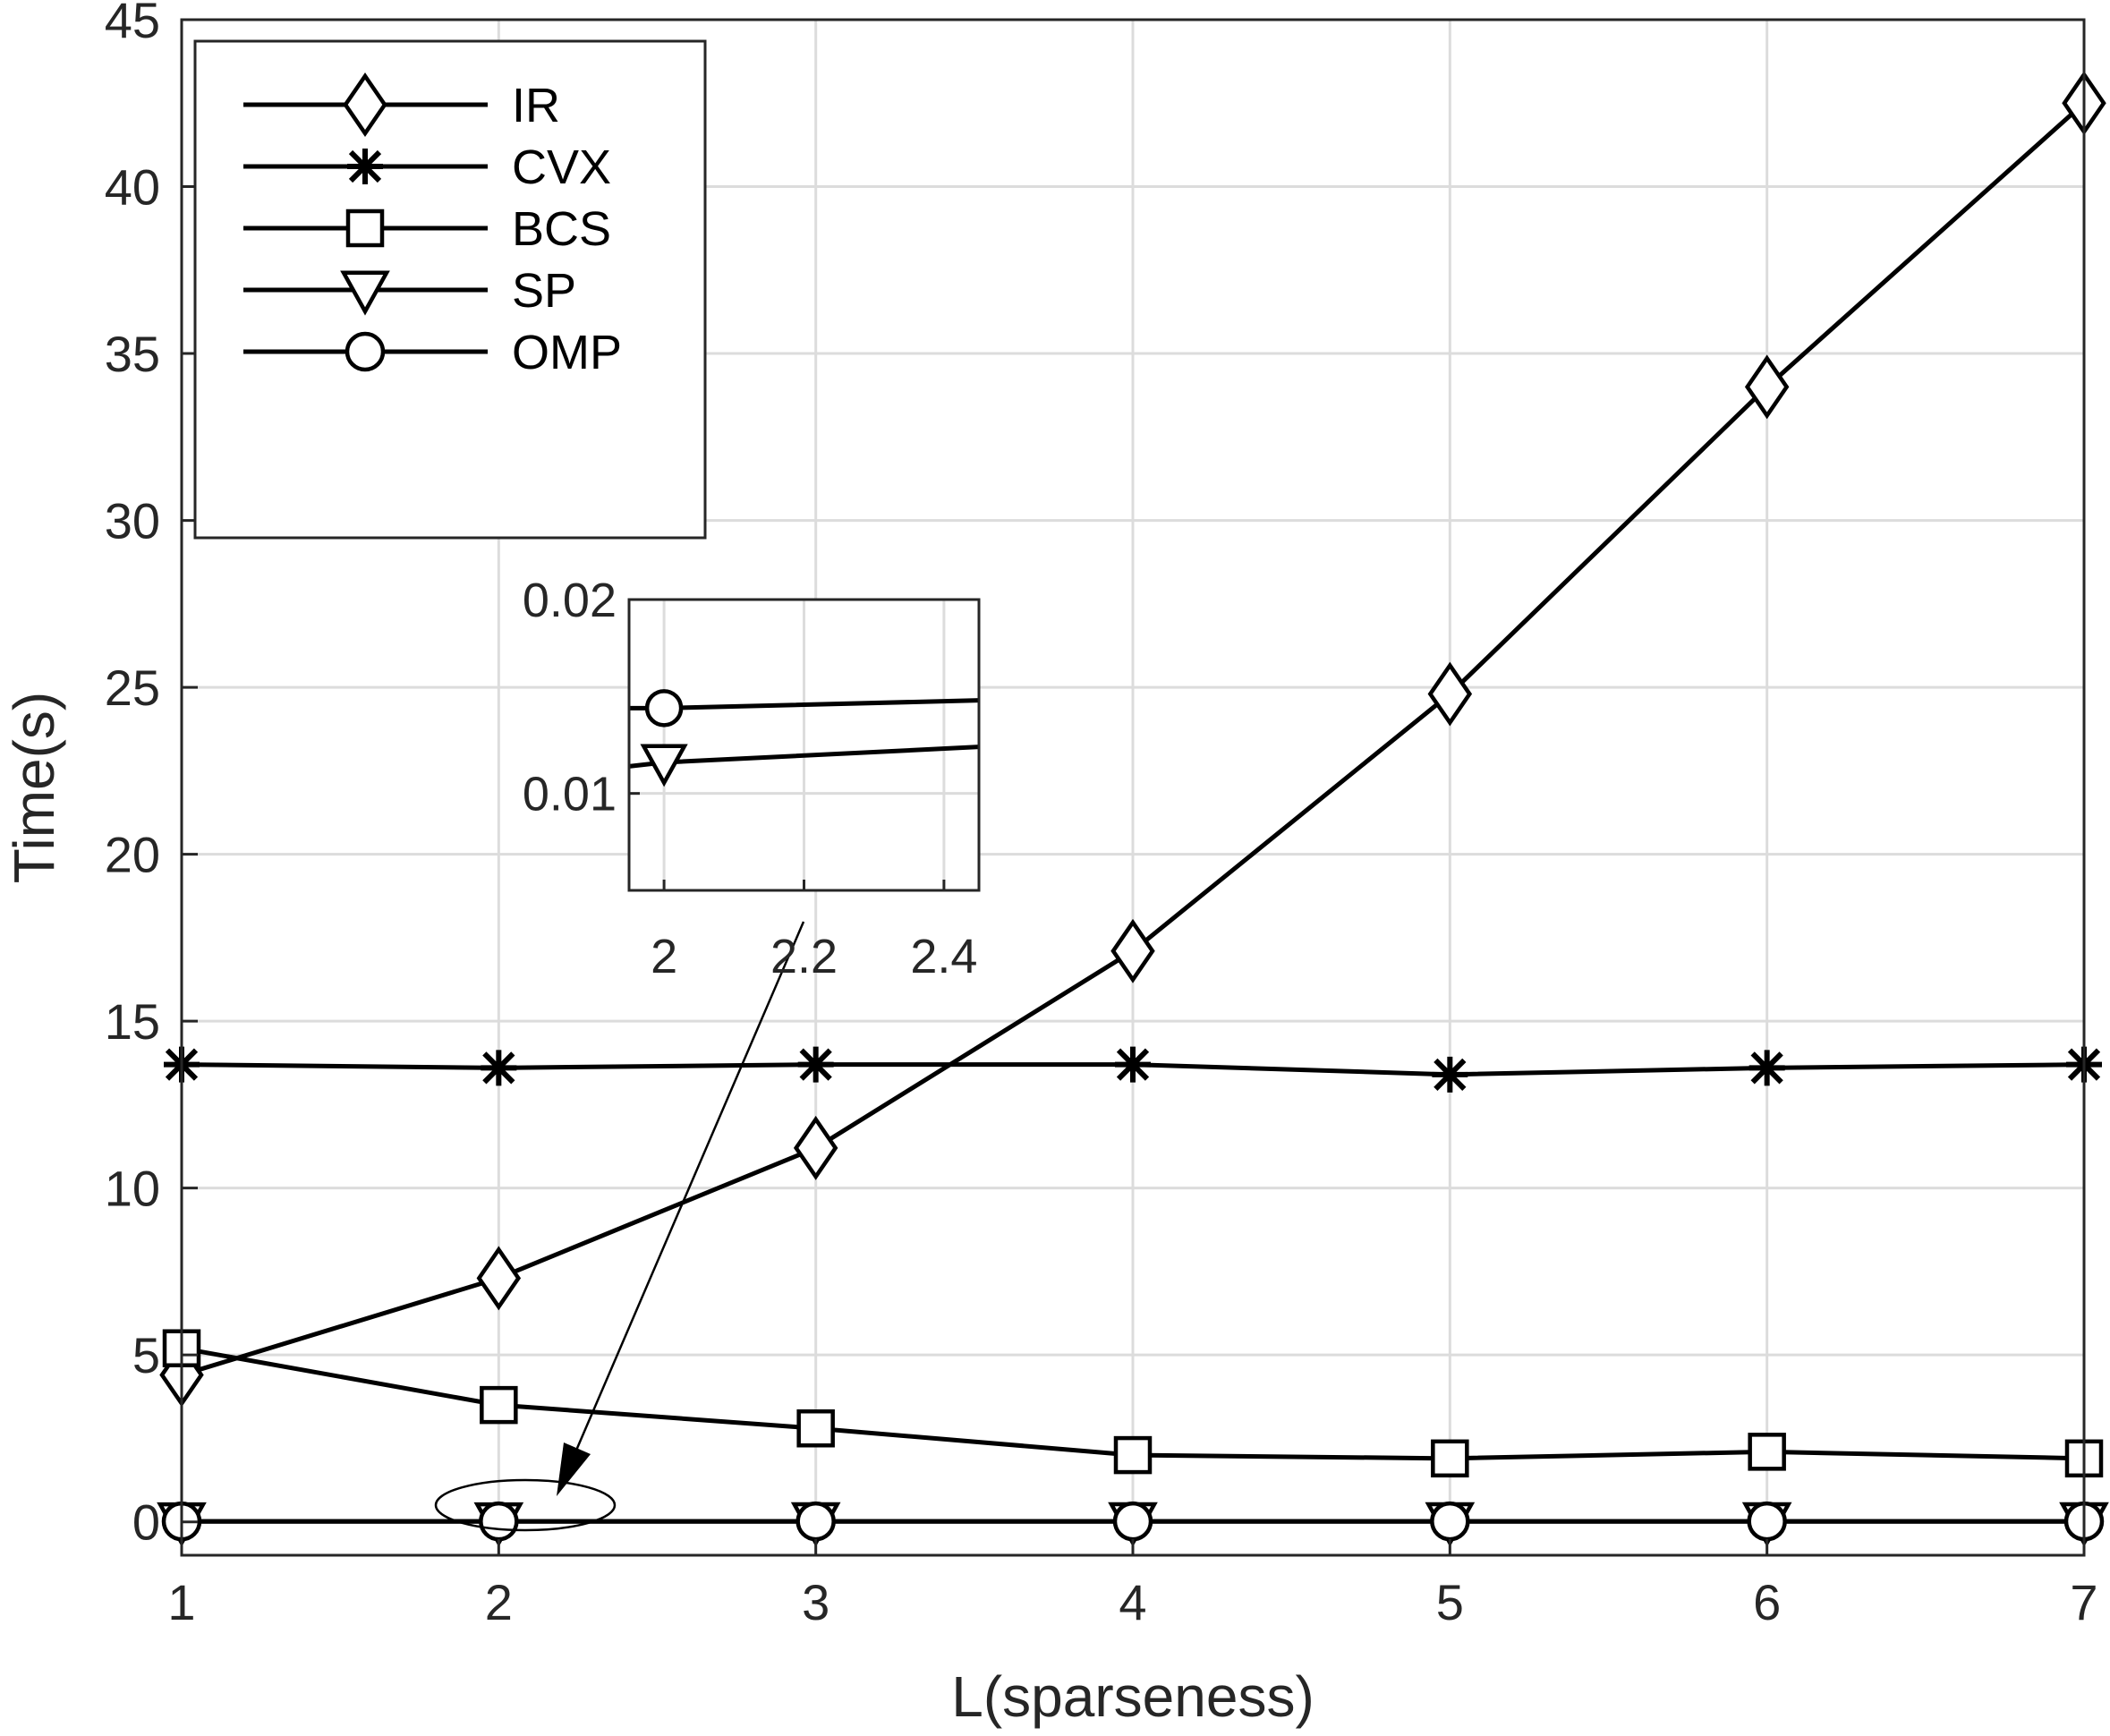 The height and width of the screenshot is (1736, 2110). What do you see at coordinates (664, 709) in the screenshot?
I see `inset-marker-omp` at bounding box center [664, 709].